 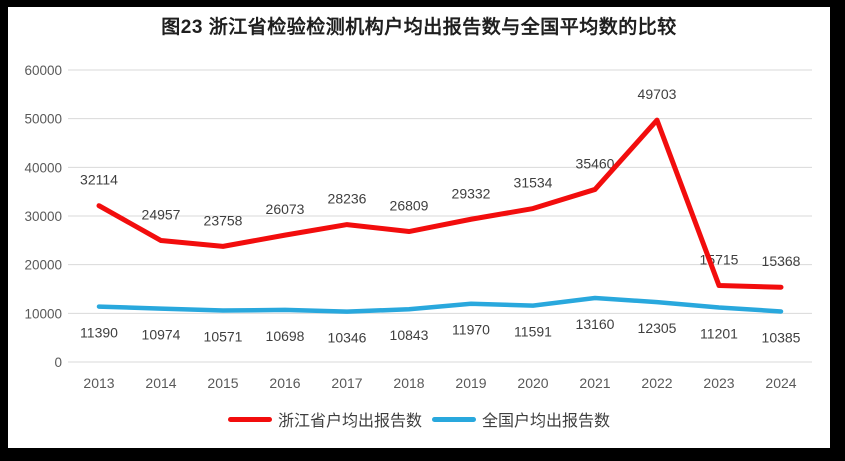 I want to click on data-label: 11390, so click(x=99, y=333).